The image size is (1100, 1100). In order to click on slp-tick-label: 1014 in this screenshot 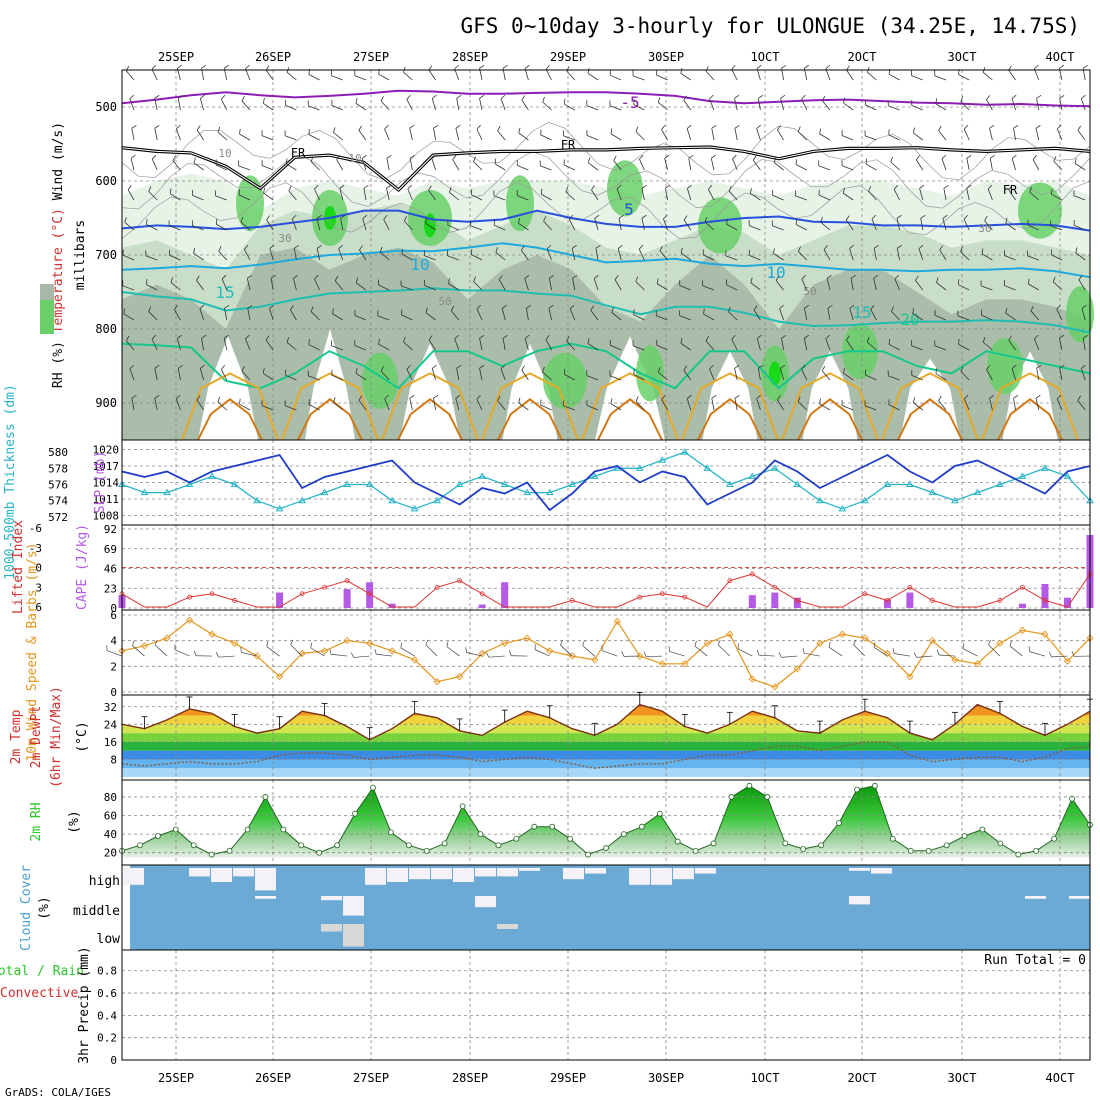, I will do `click(106, 483)`.